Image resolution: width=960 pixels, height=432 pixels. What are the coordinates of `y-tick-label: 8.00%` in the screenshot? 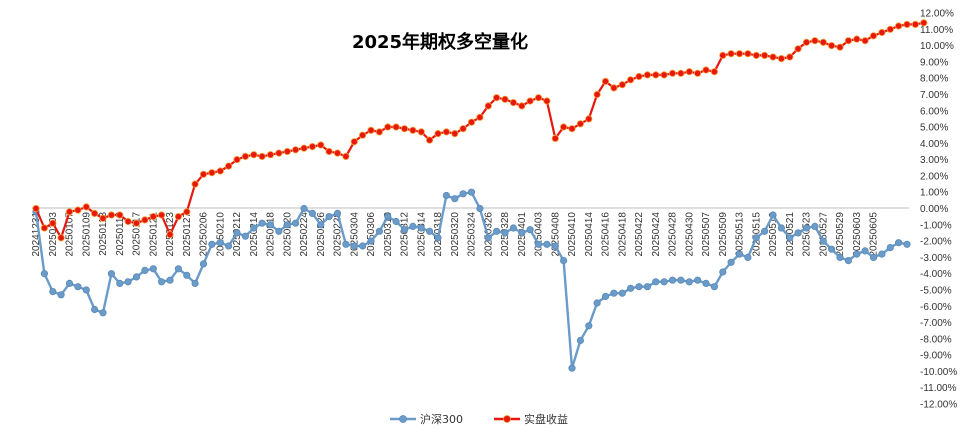 It's located at (934, 79).